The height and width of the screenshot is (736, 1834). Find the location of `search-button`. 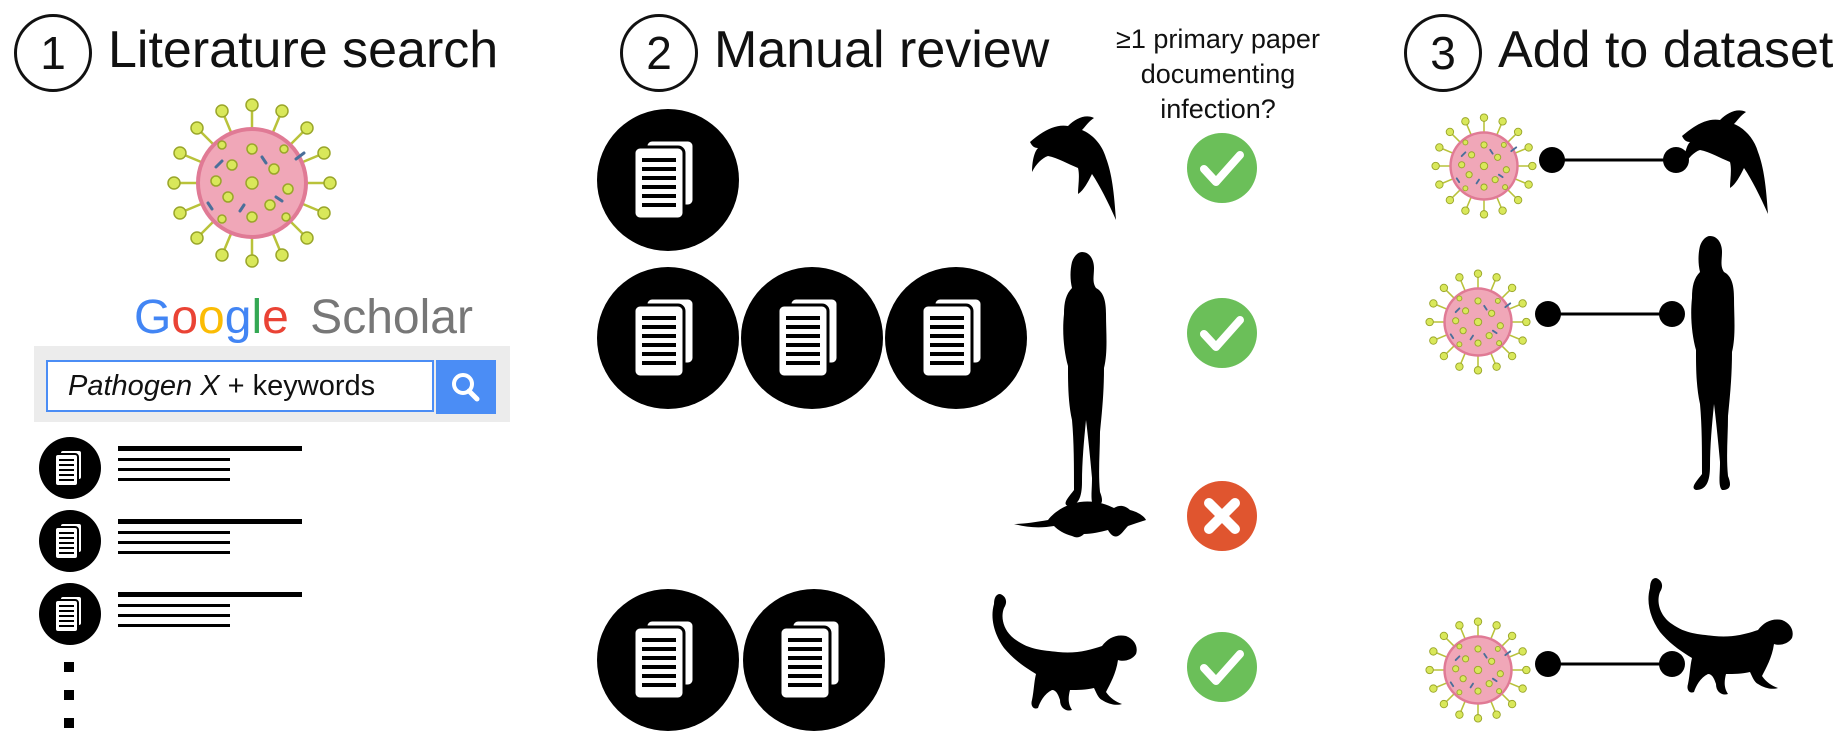

search-button is located at coordinates (466, 387).